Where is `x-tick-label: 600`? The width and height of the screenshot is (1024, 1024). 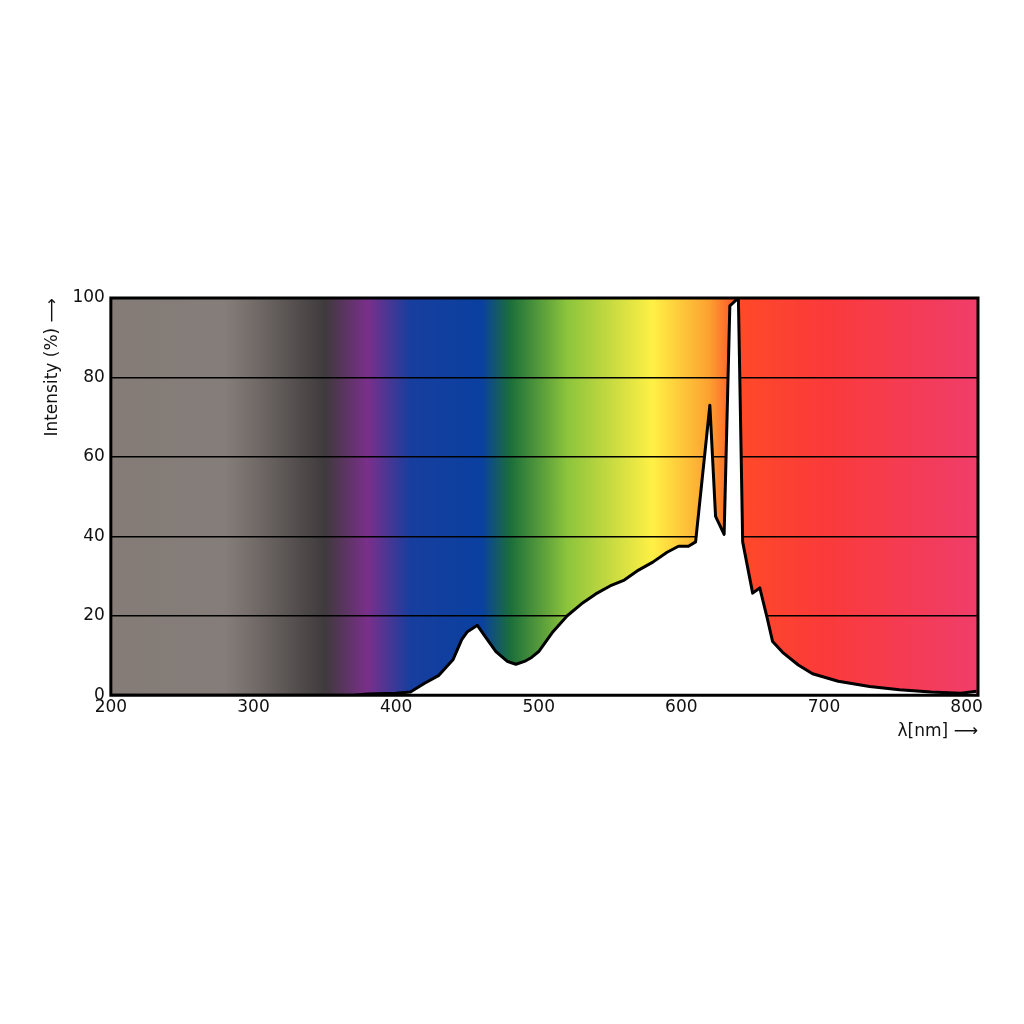 x-tick-label: 600 is located at coordinates (681, 705).